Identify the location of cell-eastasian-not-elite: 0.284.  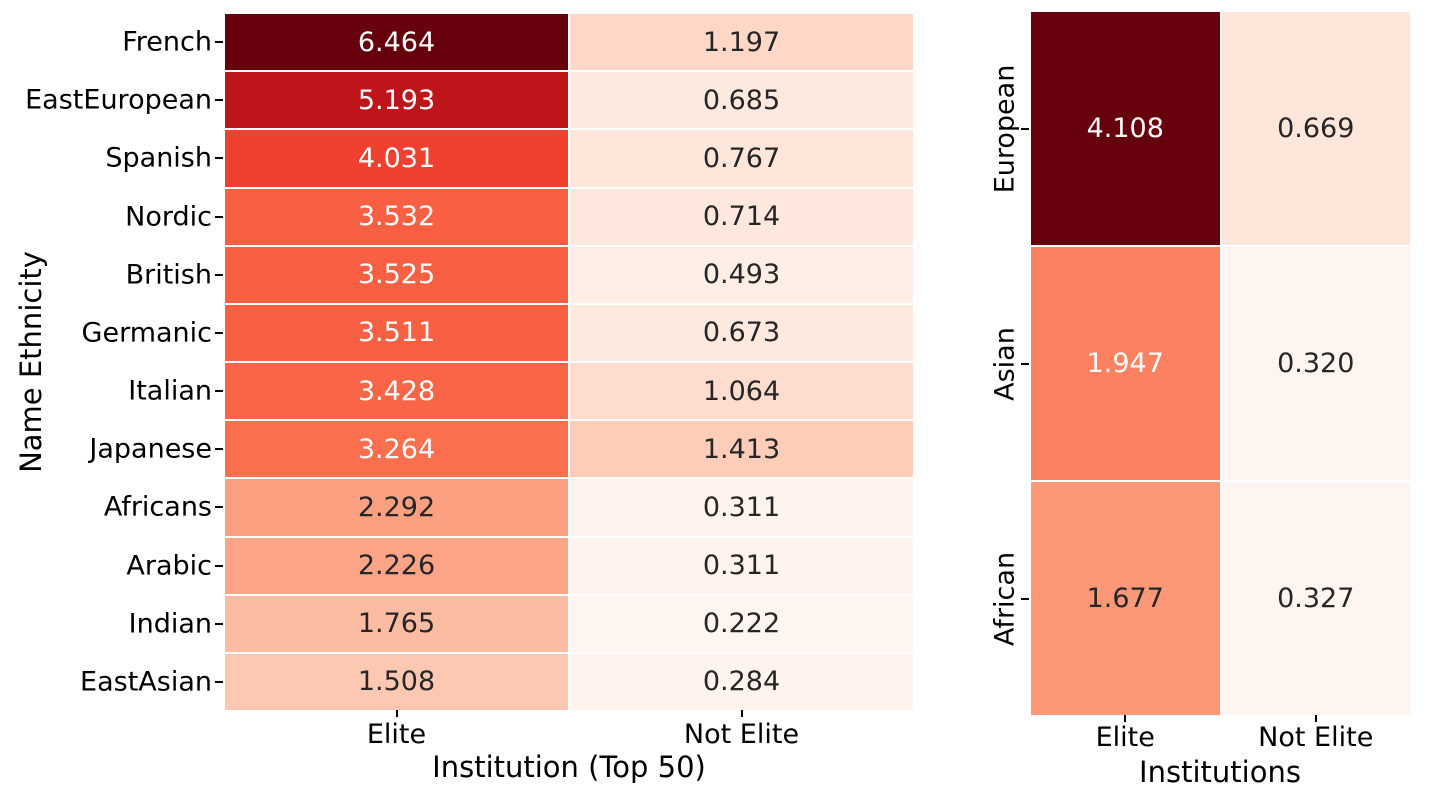
(741, 681).